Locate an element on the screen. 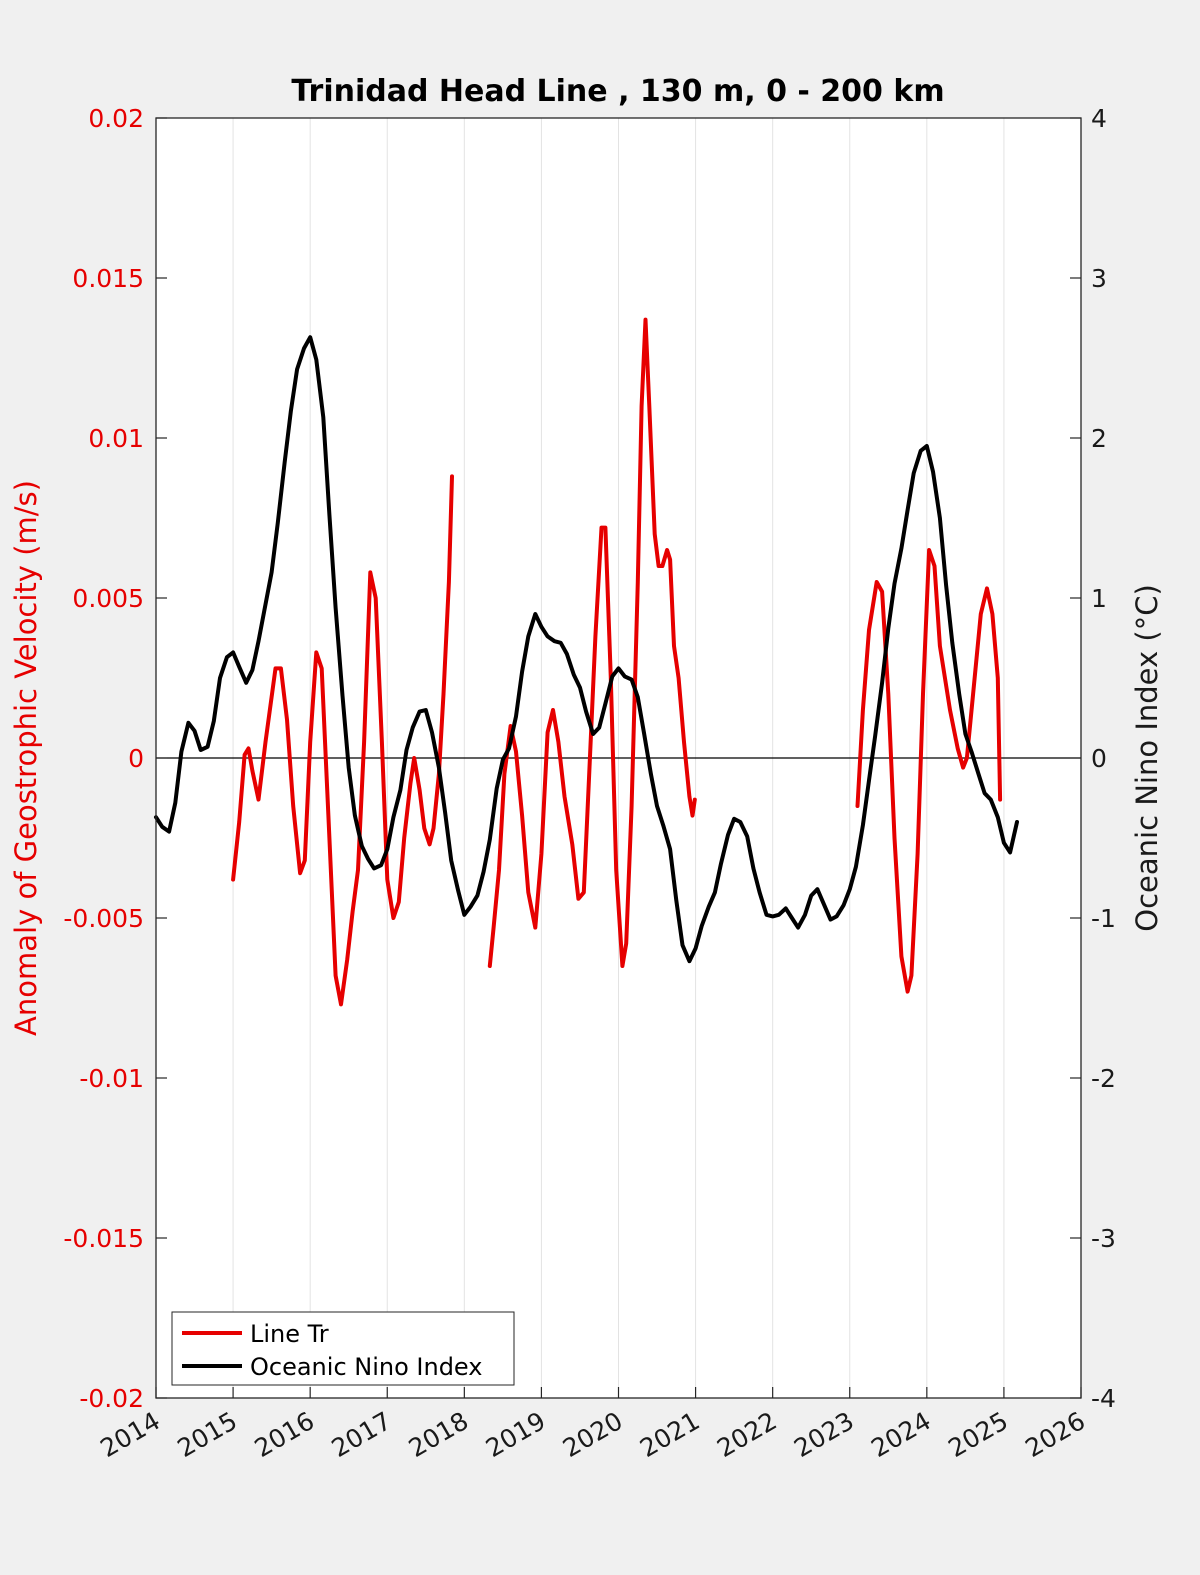 The width and height of the screenshot is (1200, 1575). y-right-tick-label: -2 is located at coordinates (1103, 1078).